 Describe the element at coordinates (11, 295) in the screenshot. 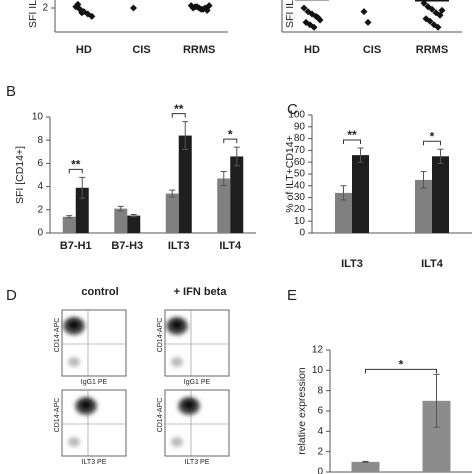

I see `panel-letter: D` at that location.